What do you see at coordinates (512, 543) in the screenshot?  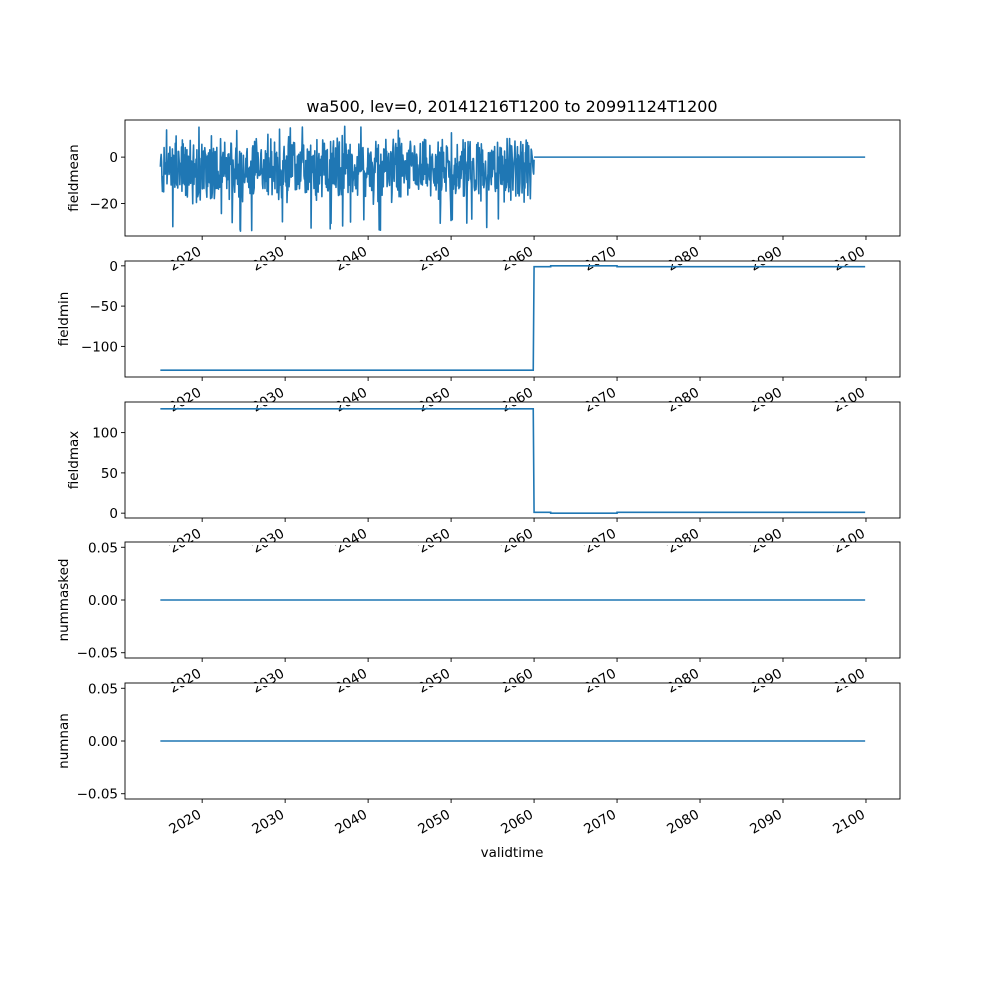 I see `panel-gap-cover-fieldmax` at bounding box center [512, 543].